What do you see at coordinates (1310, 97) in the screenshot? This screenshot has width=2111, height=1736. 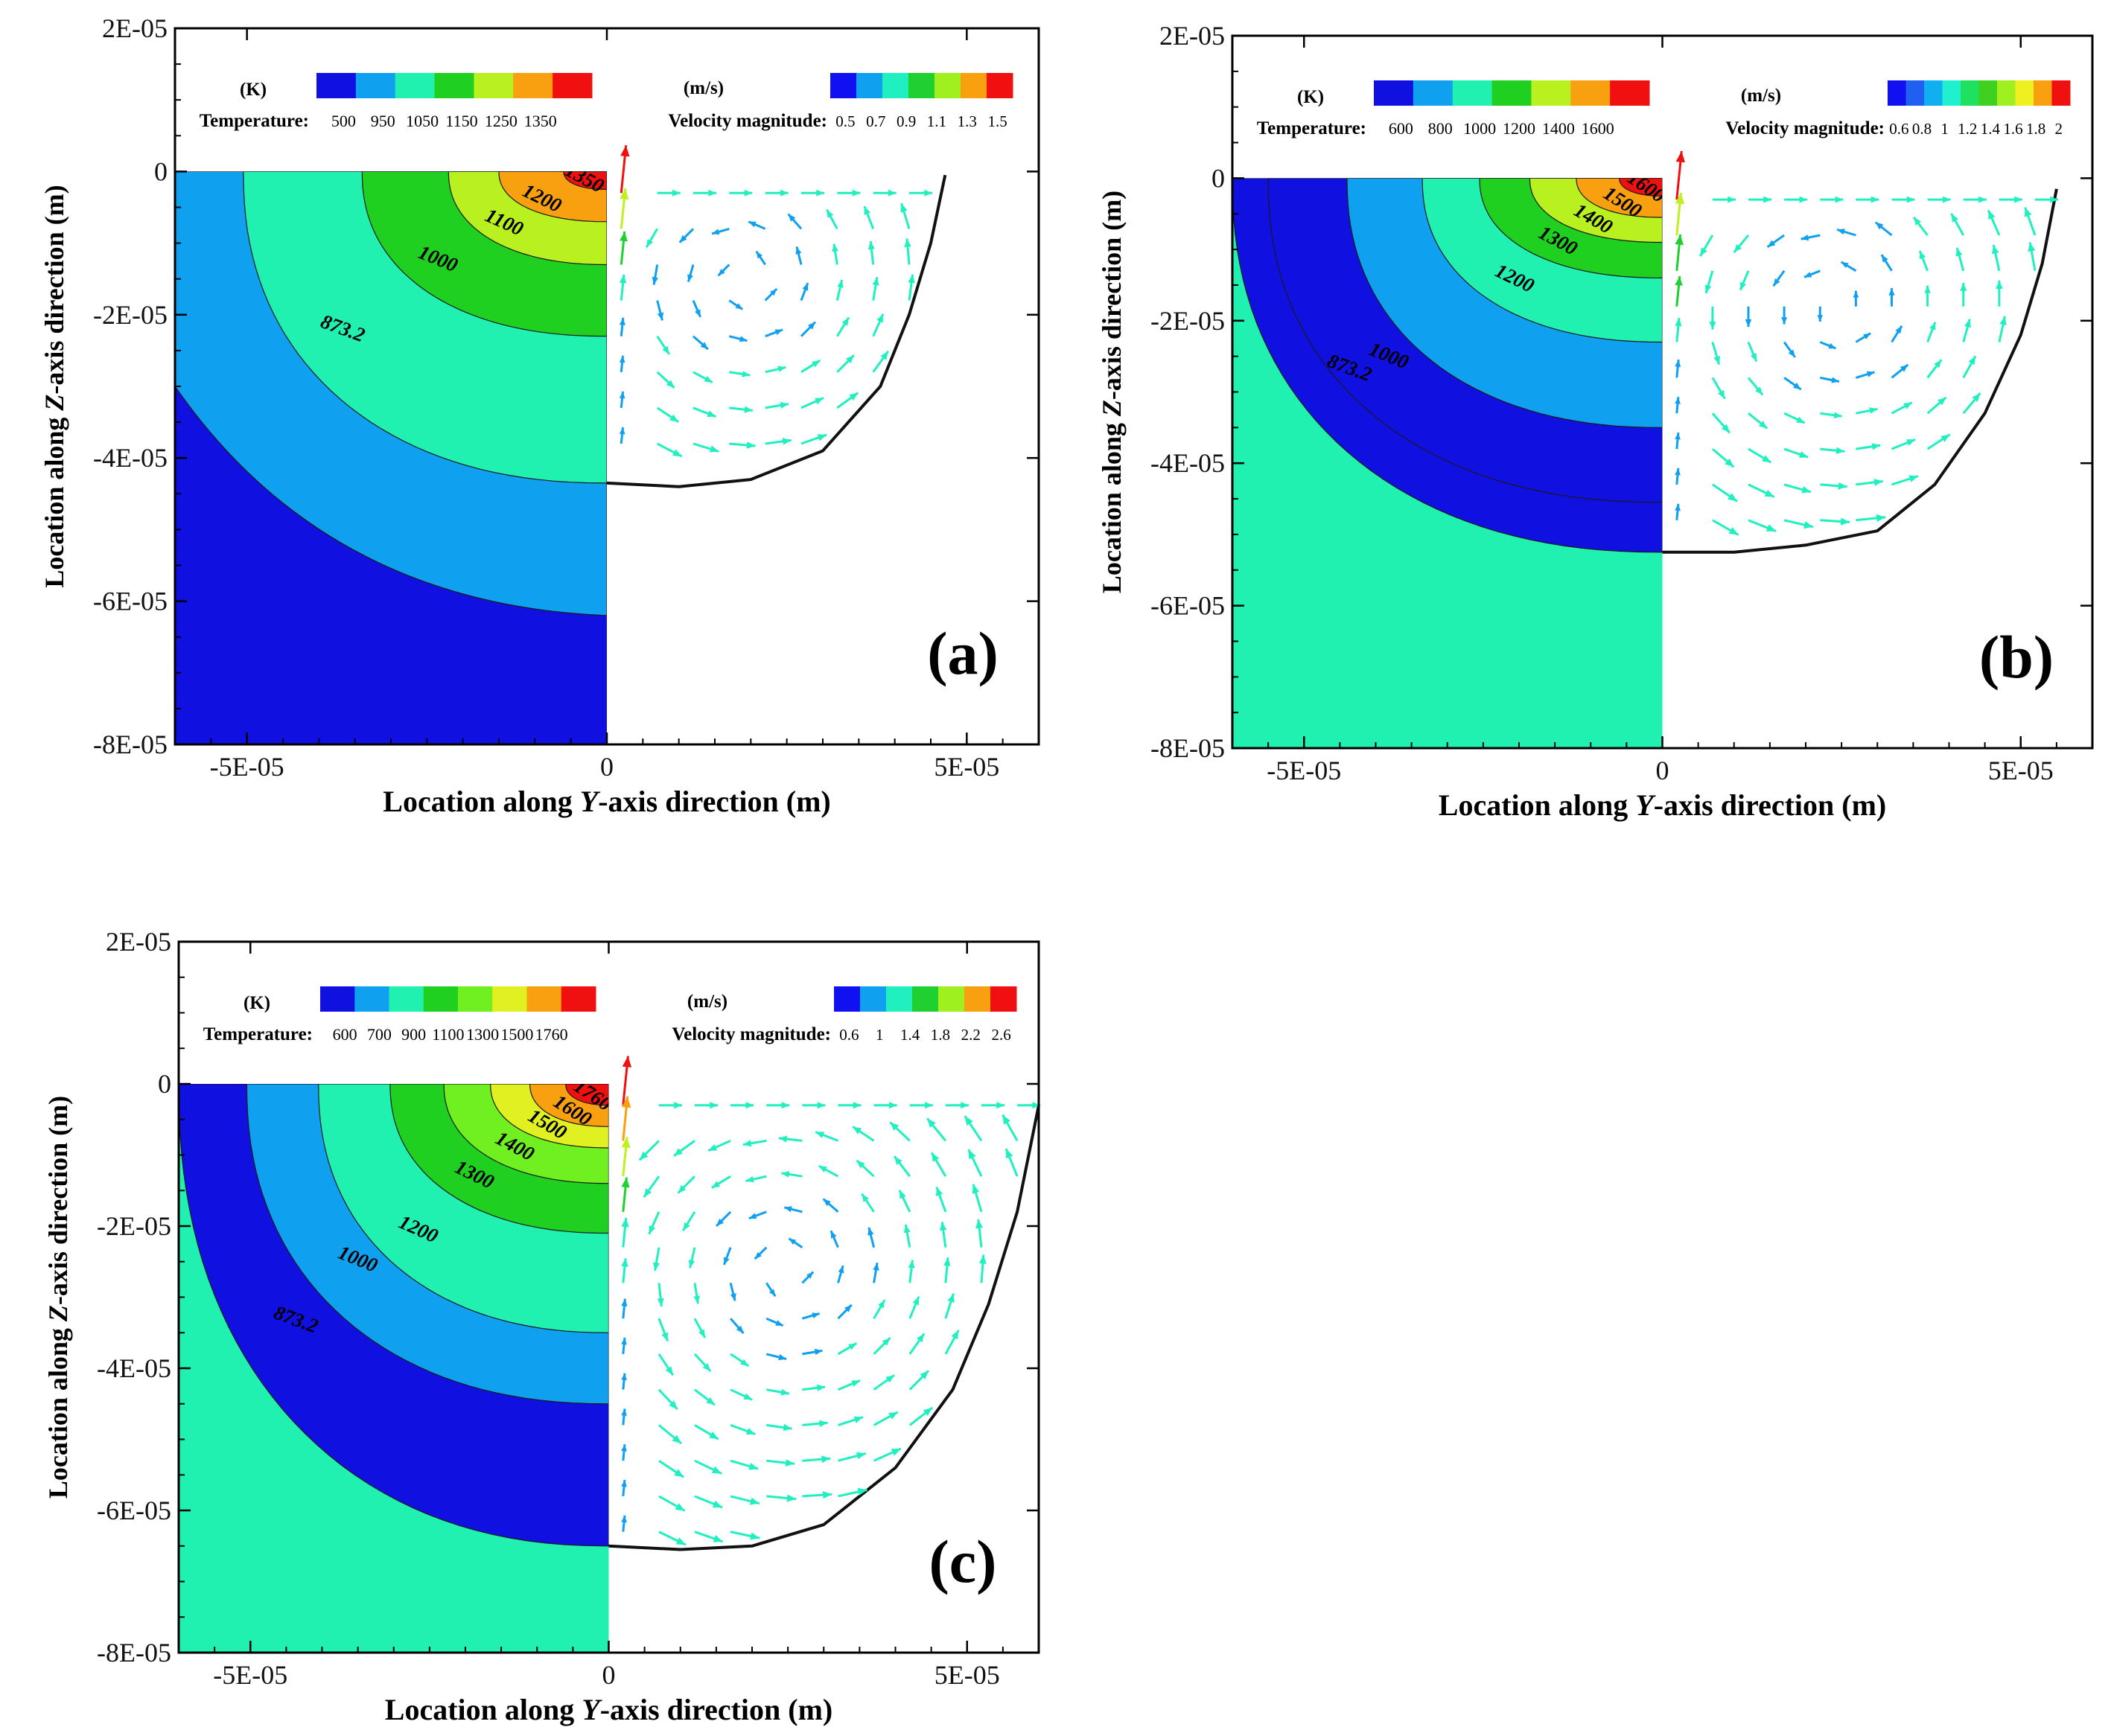 I see `temperature-legend-unit: (K)` at bounding box center [1310, 97].